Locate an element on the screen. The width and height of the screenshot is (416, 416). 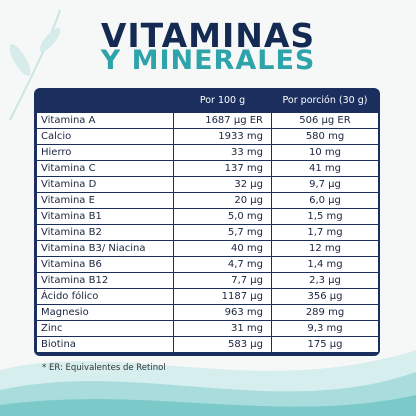
nutrient-name: Vitamina B2 is located at coordinates (105, 232).